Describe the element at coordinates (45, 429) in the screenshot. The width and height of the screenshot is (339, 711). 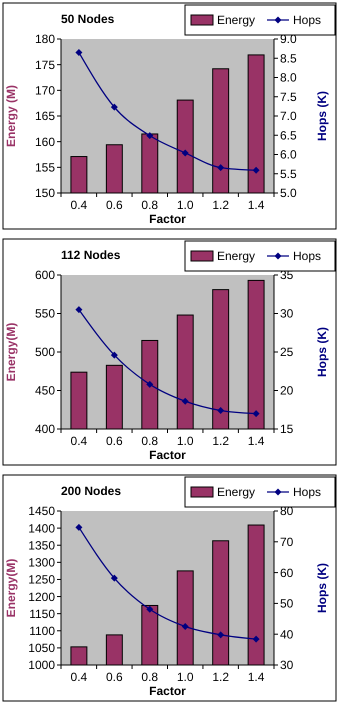
I see `y-tick-label: 400` at that location.